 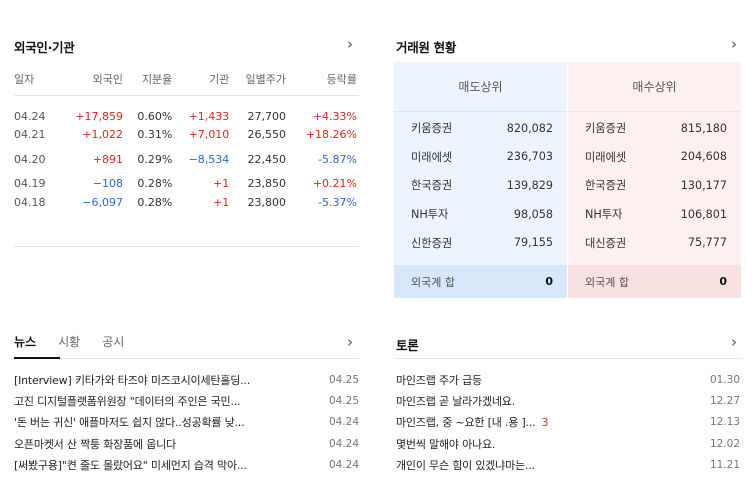 What do you see at coordinates (654, 157) in the screenshot?
I see `buy-broker-row: 미래에셋 204,608` at bounding box center [654, 157].